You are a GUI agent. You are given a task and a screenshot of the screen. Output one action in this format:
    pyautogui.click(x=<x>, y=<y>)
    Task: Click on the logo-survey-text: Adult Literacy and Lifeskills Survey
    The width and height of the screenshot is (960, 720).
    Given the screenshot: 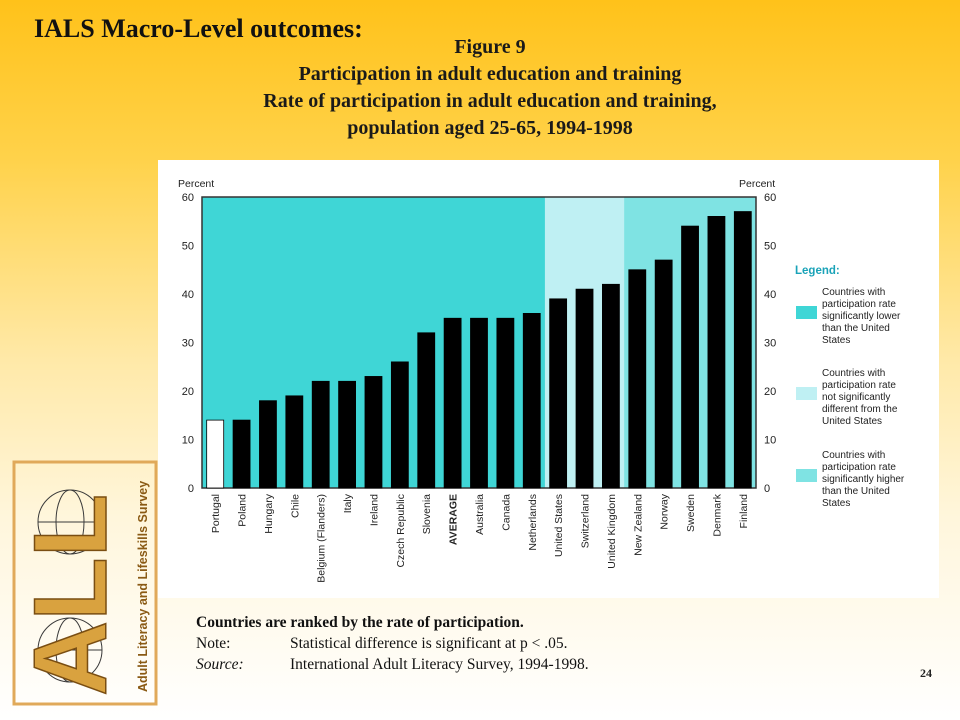 What is the action you would take?
    pyautogui.click(x=143, y=586)
    